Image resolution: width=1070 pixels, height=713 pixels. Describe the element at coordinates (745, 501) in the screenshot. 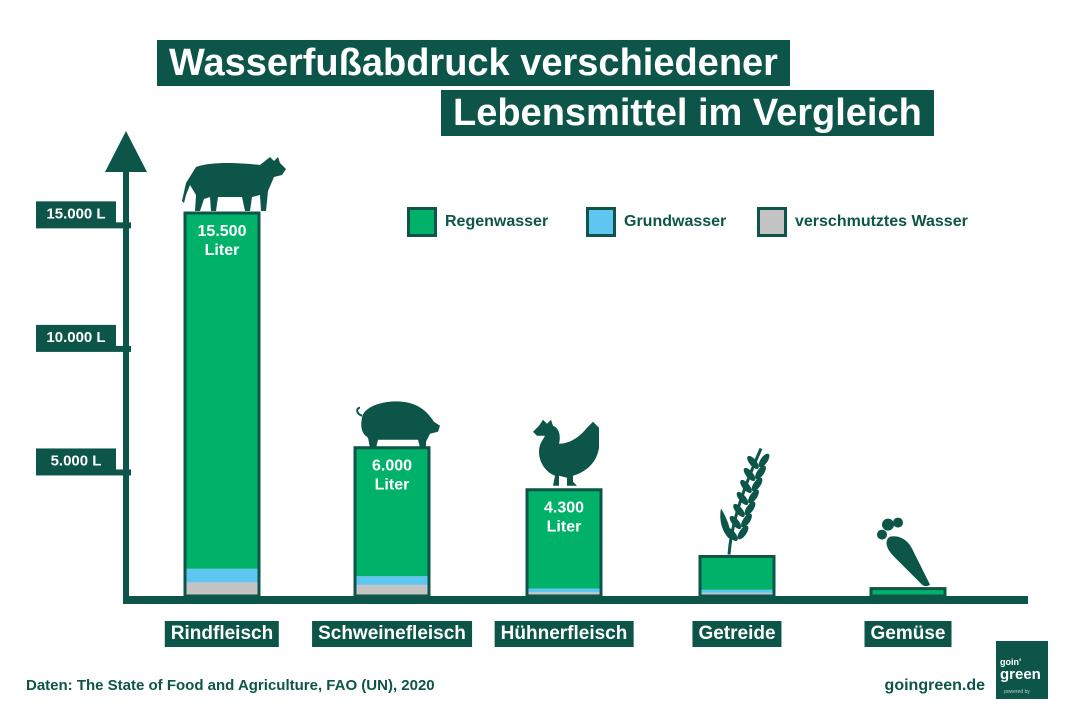

I see `wheat-icon` at that location.